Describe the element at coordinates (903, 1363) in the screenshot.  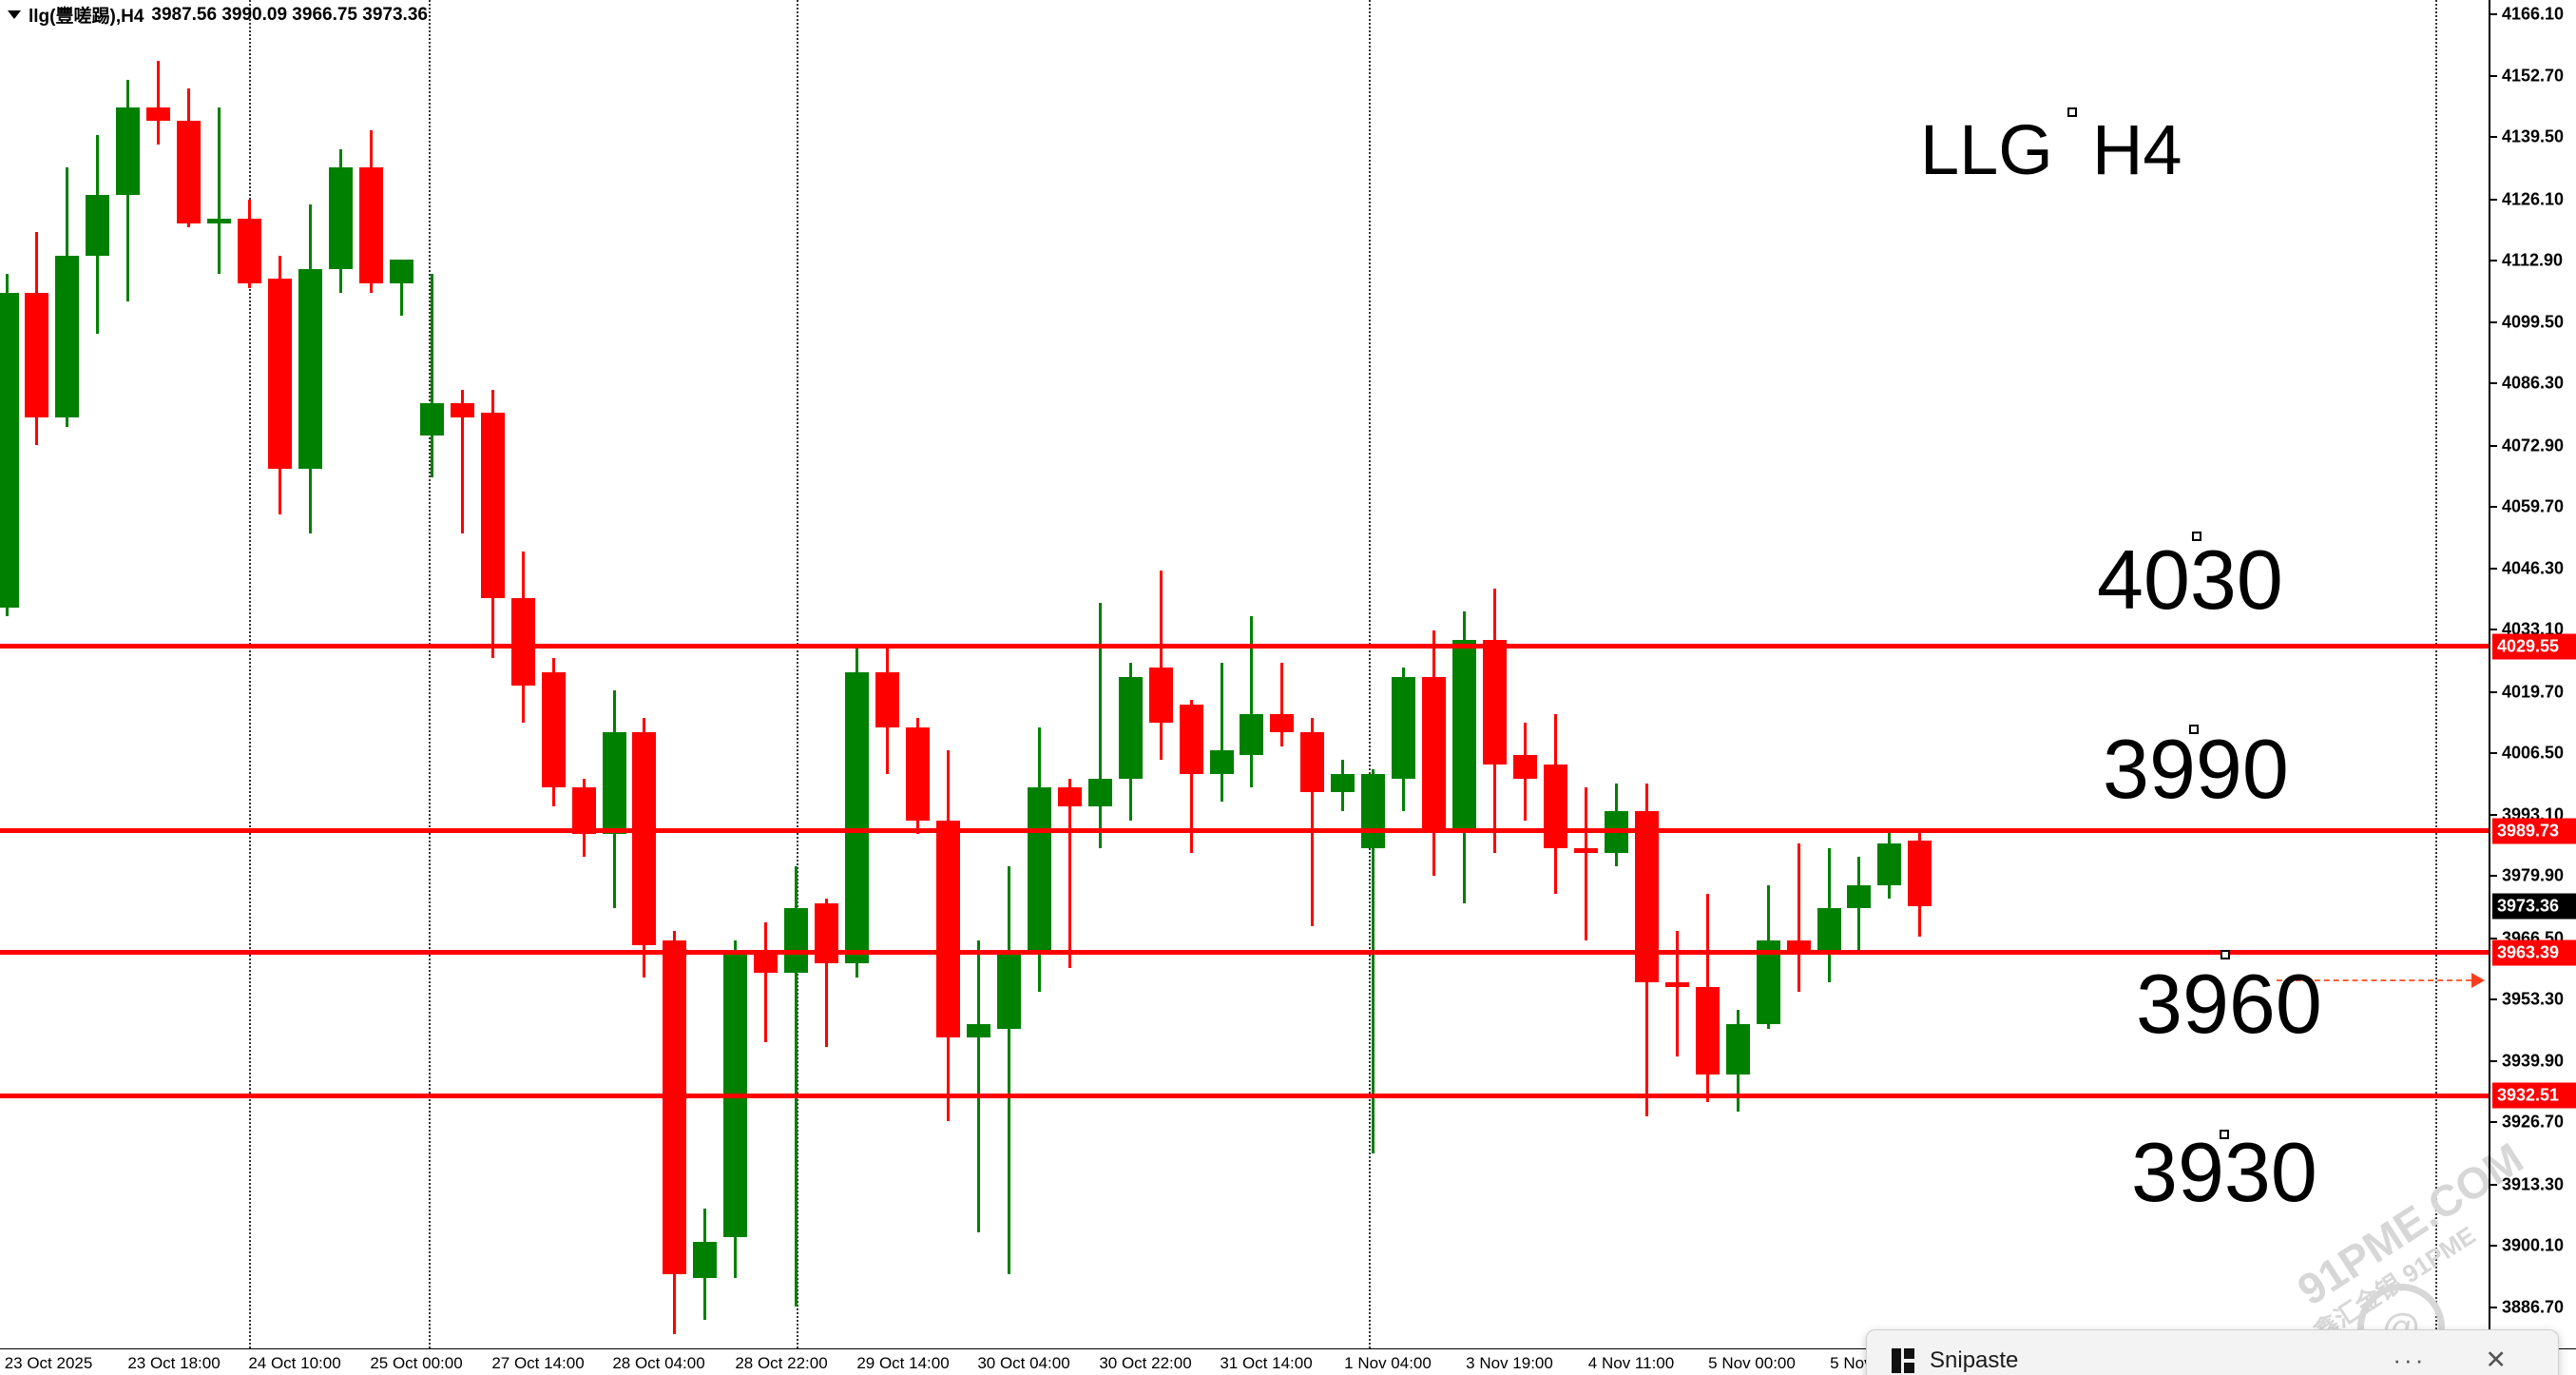
I see `time-axis-label: 29 Oct 14:00` at that location.